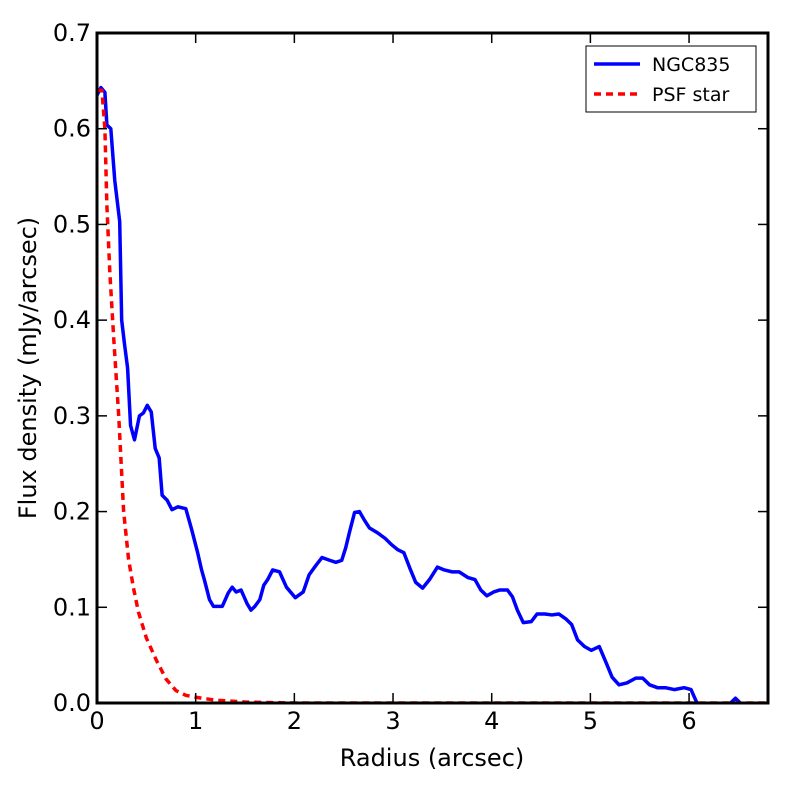 The width and height of the screenshot is (800, 800). Describe the element at coordinates (294, 721) in the screenshot. I see `x-tick-label: 2` at that location.